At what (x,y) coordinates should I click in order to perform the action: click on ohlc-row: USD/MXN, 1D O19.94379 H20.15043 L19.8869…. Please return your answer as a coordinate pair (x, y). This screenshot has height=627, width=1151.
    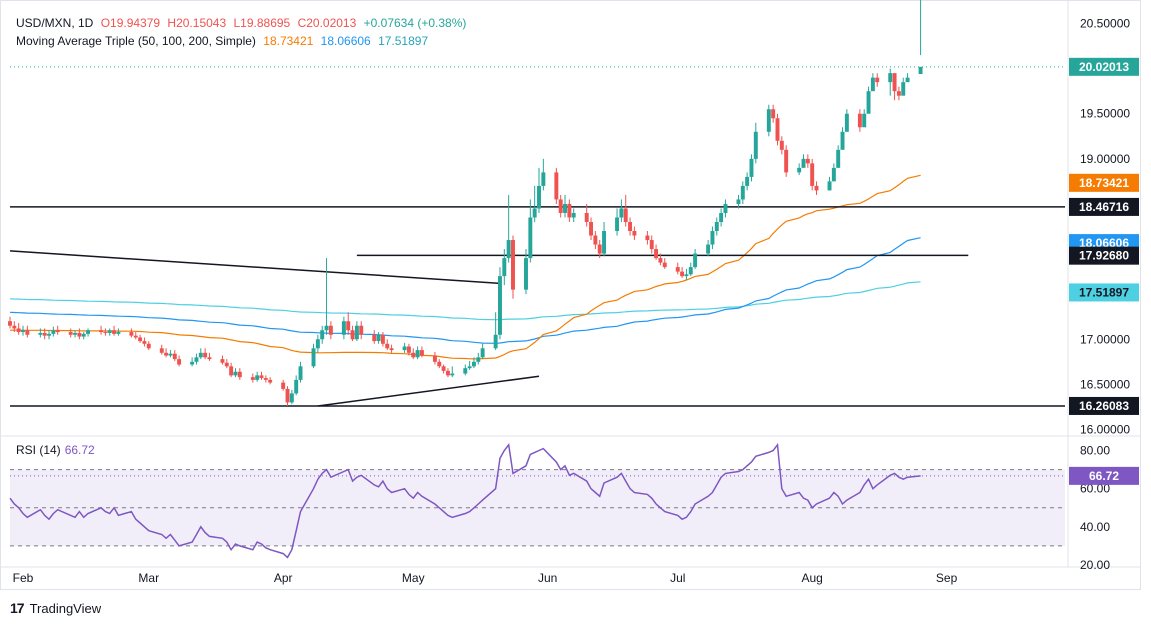
    Looking at the image, I should click on (243, 23).